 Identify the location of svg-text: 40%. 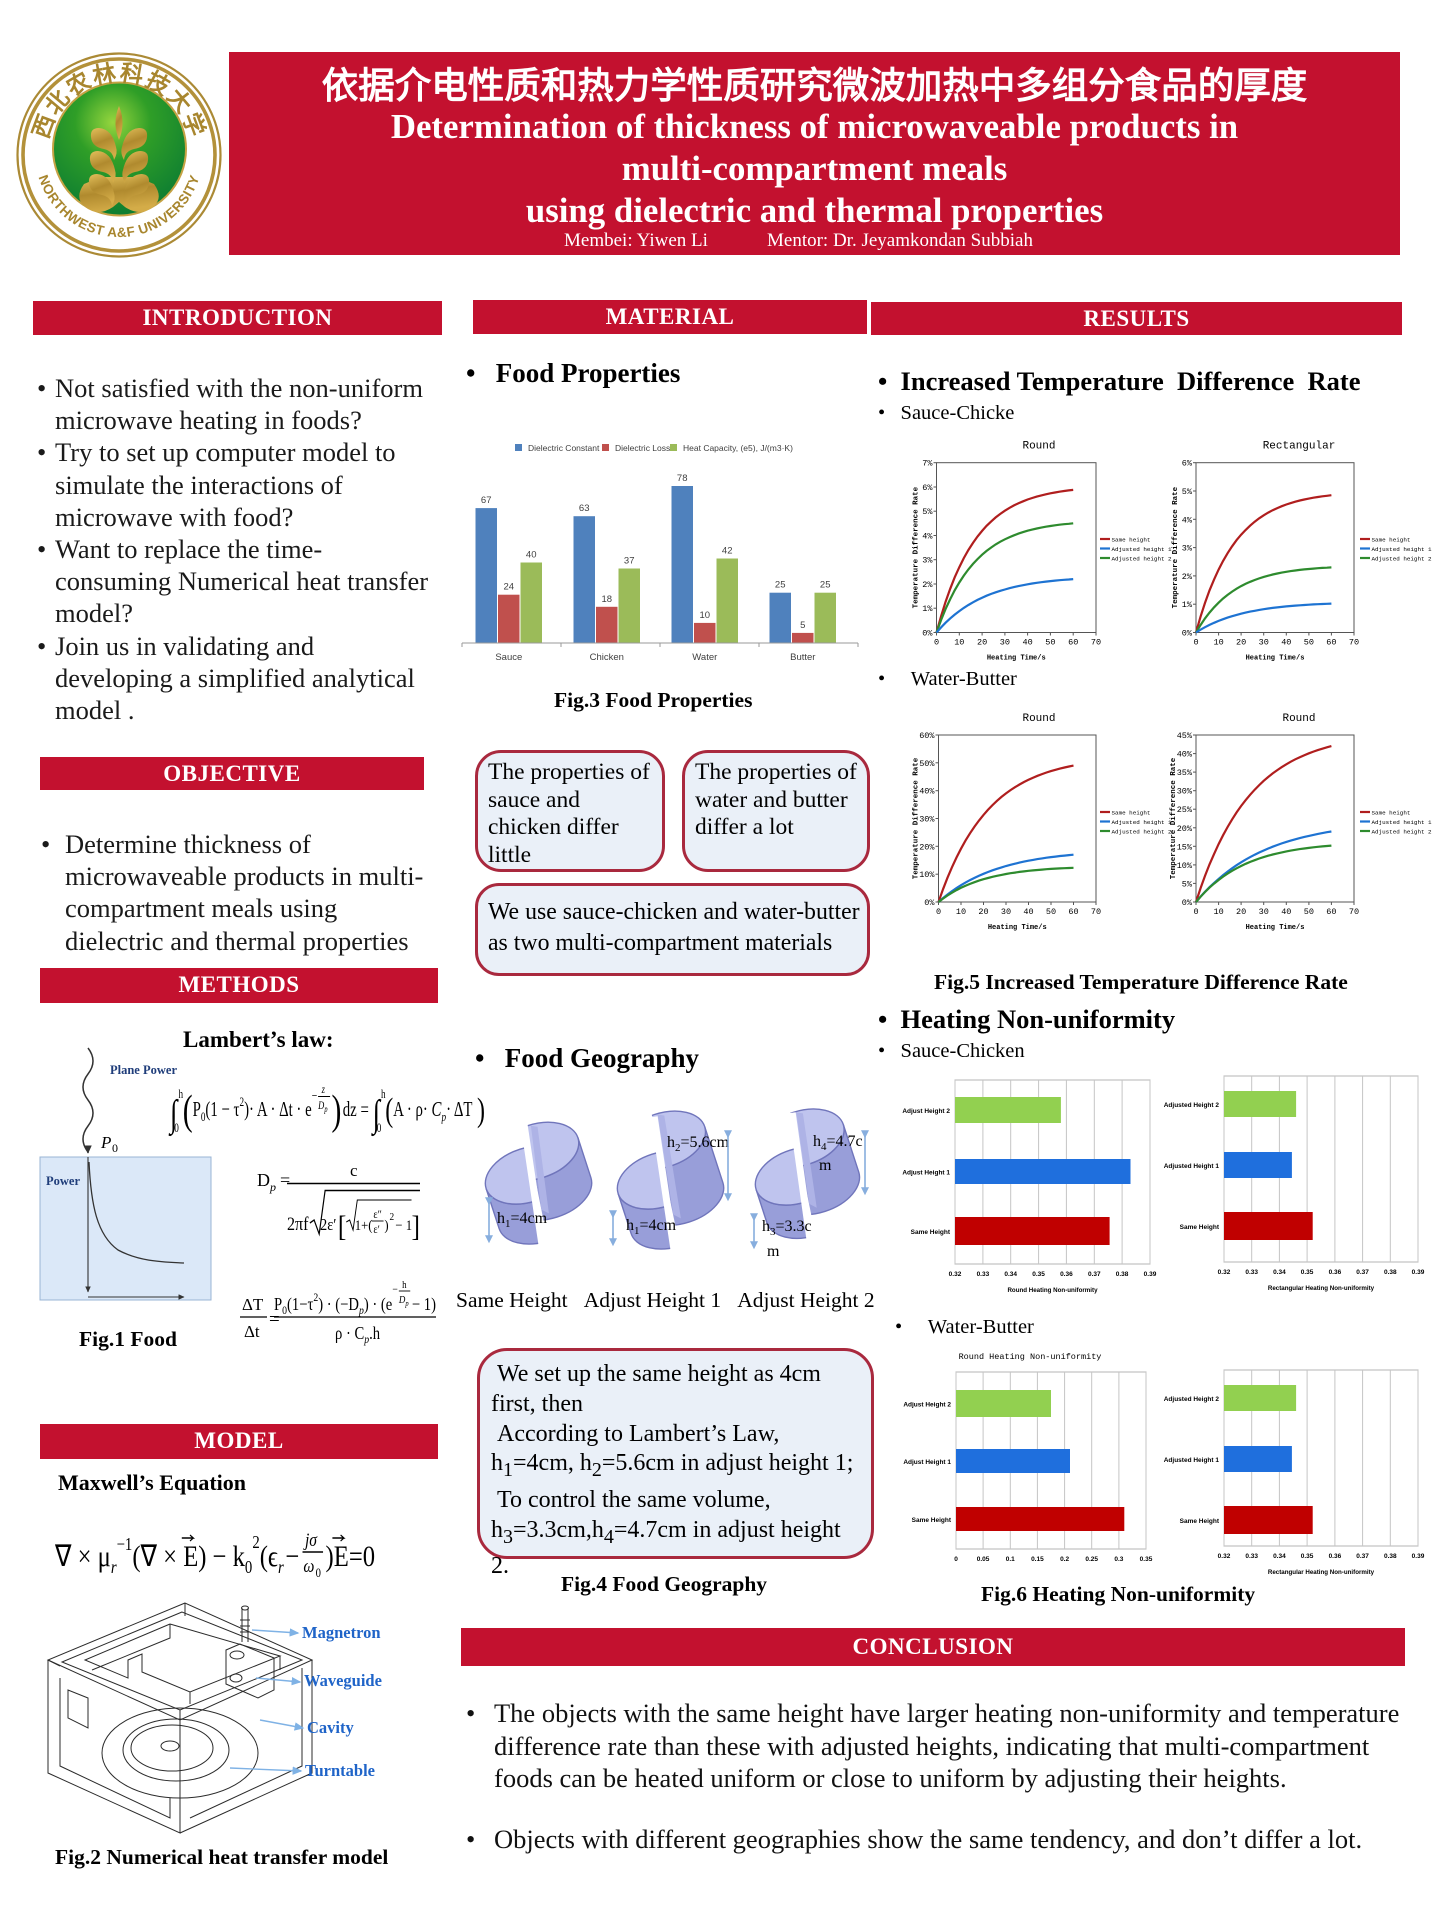
(927, 792).